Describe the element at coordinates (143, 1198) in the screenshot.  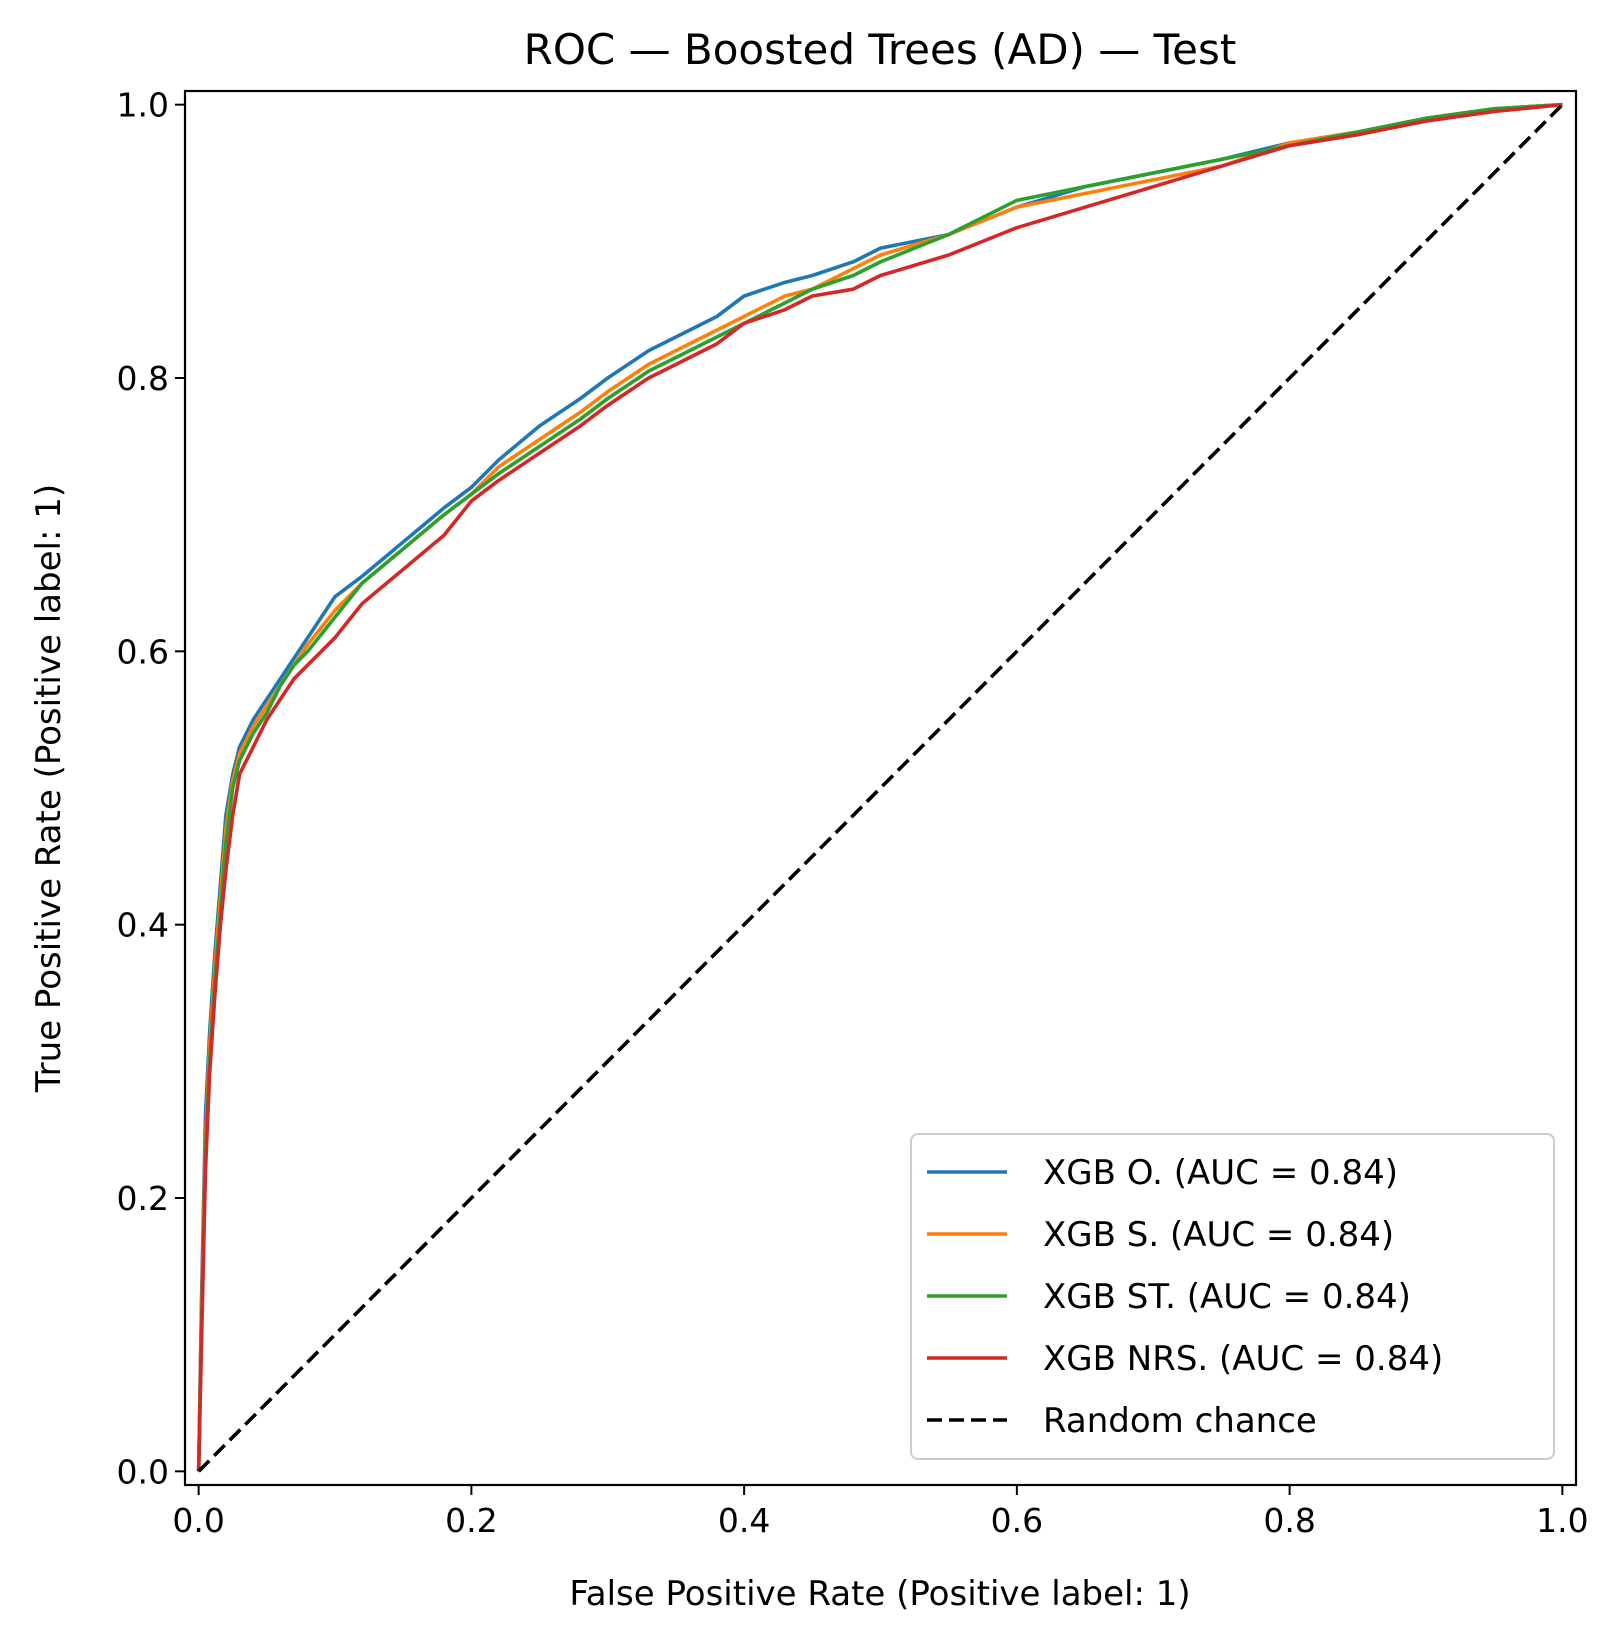
I see `y-tick-label: 0.2` at that location.